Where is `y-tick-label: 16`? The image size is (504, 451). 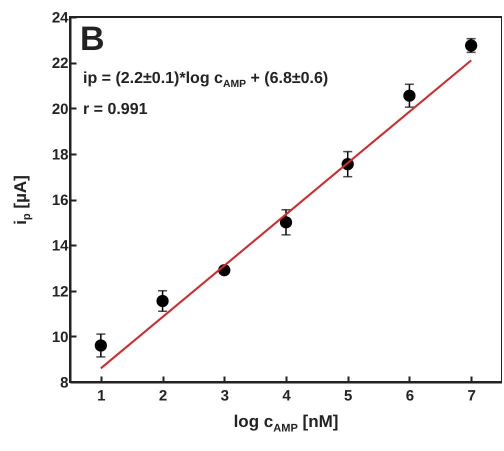
y-tick-label: 16 is located at coordinates (60, 200).